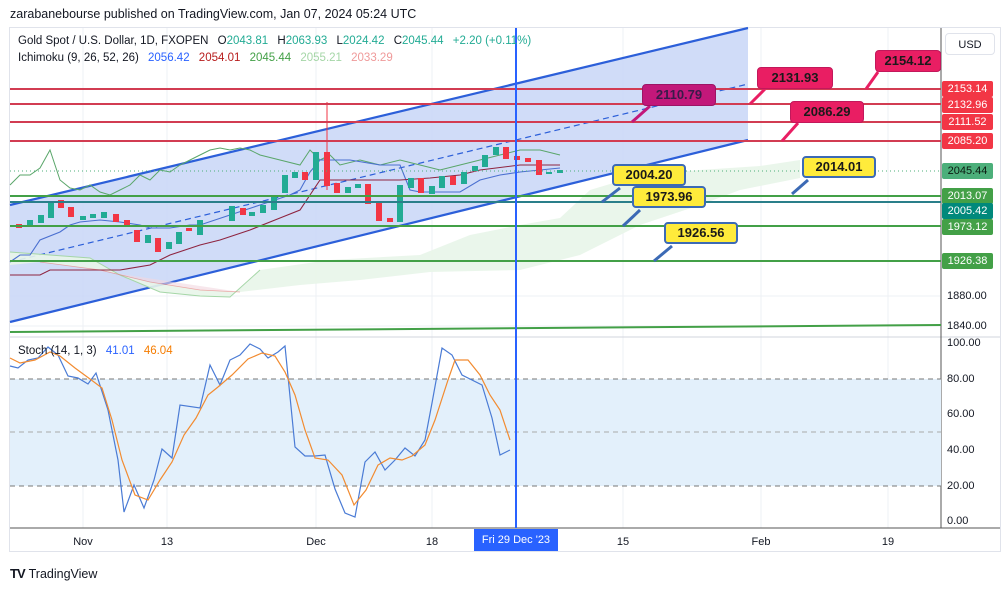  Describe the element at coordinates (270, 58) in the screenshot. I see `ichimoku-lagging: 2045.44` at that location.